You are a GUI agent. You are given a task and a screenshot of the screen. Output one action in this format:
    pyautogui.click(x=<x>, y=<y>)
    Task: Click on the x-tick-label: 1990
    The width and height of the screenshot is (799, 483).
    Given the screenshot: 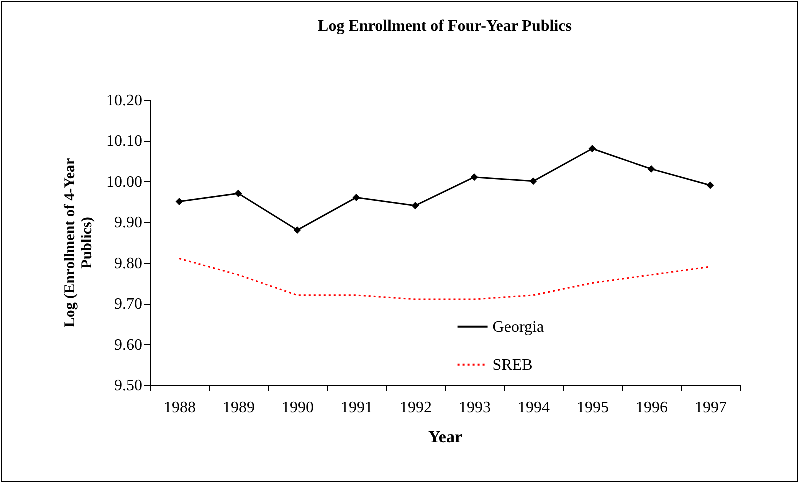 What is the action you would take?
    pyautogui.click(x=298, y=408)
    